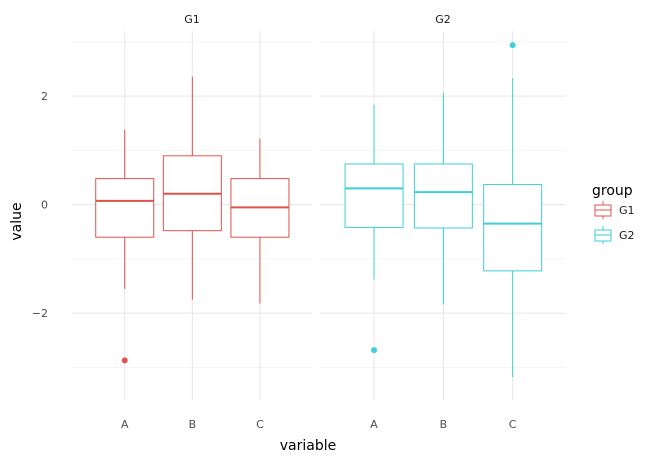 This screenshot has width=663, height=467. Describe the element at coordinates (513, 228) in the screenshot. I see `box-G2-C` at that location.